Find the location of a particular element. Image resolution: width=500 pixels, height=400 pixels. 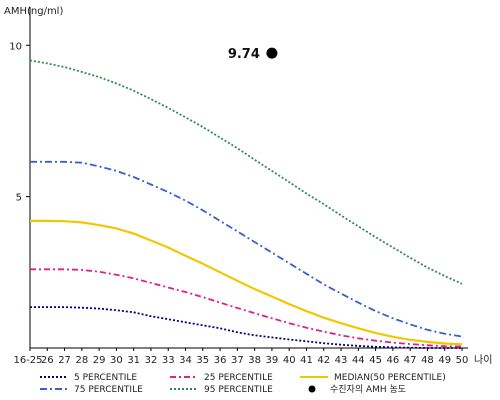

y-tick-label: 10 is located at coordinates (15, 46).